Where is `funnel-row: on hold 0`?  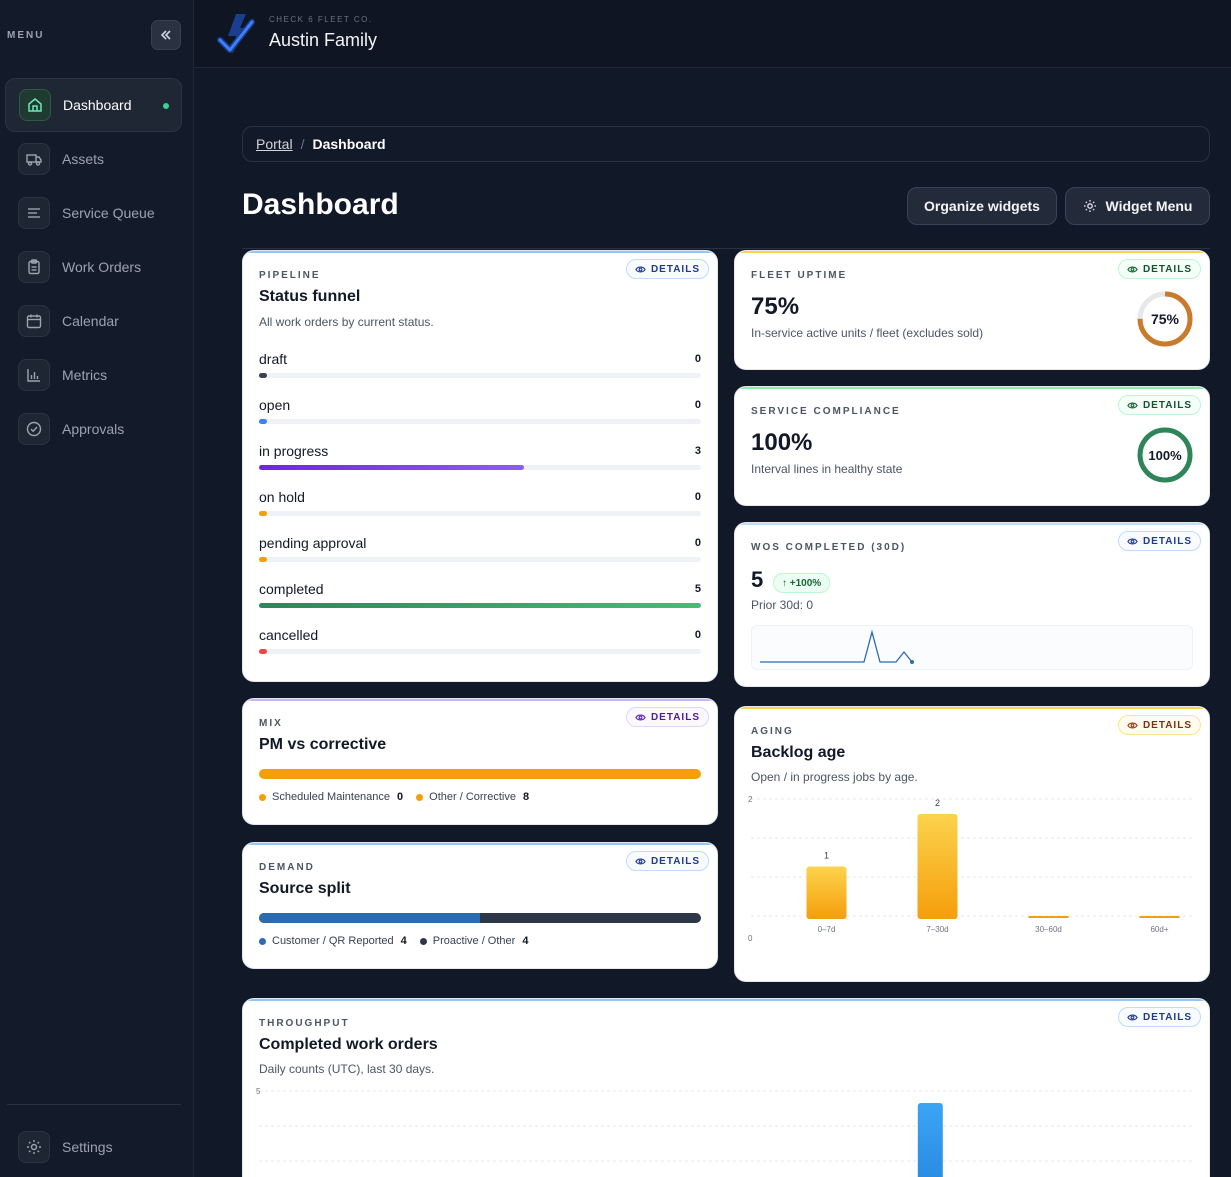 funnel-row: on hold 0 is located at coordinates (480, 502).